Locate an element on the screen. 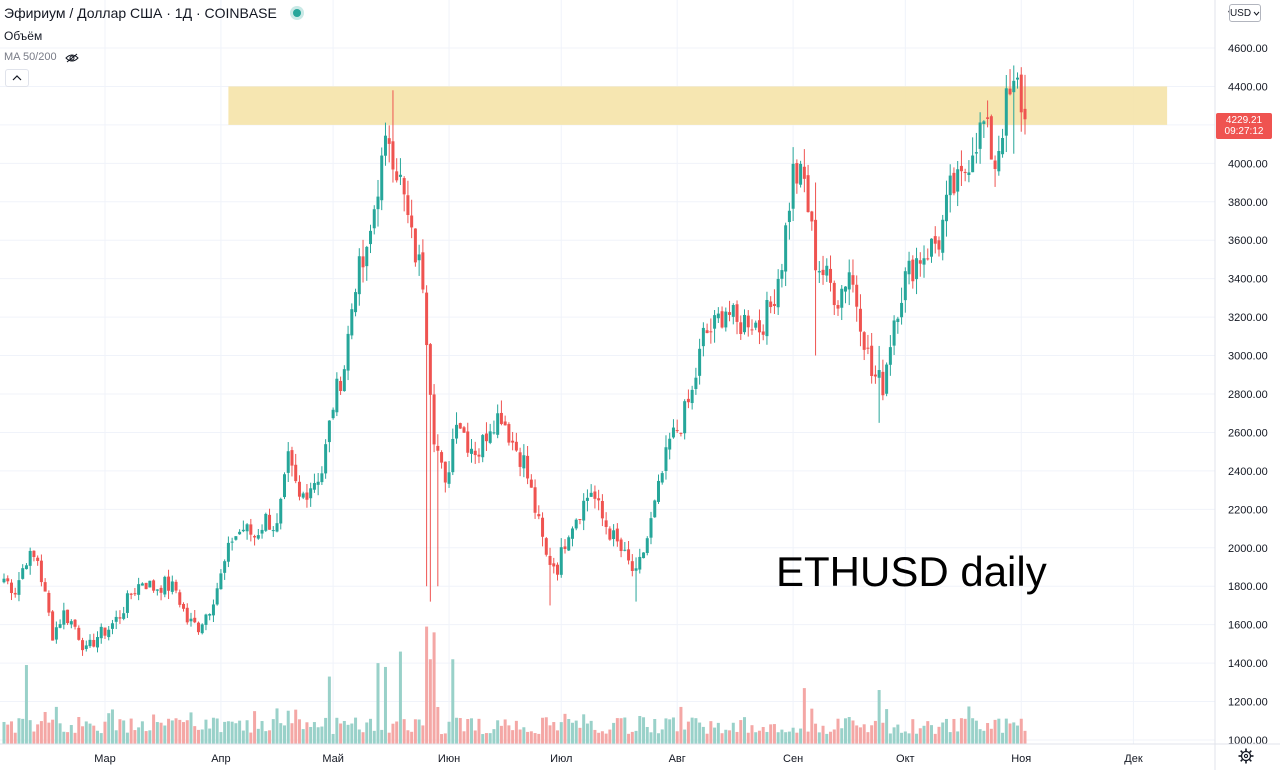  x-tick-label: Дек is located at coordinates (1133, 759).